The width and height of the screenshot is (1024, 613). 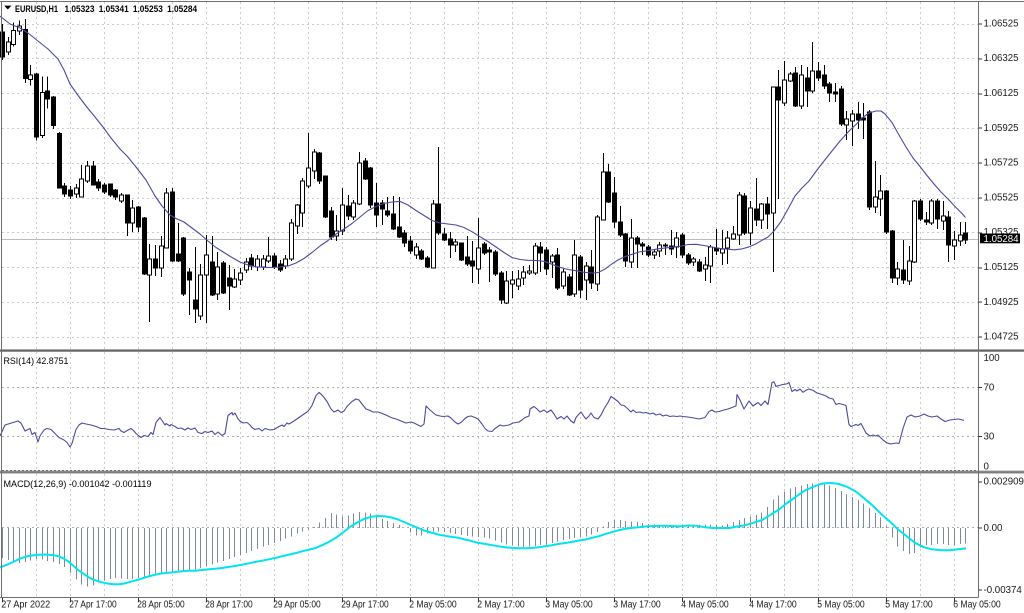 What do you see at coordinates (148, 9) in the screenshot?
I see `svg-text: 1.05253` at bounding box center [148, 9].